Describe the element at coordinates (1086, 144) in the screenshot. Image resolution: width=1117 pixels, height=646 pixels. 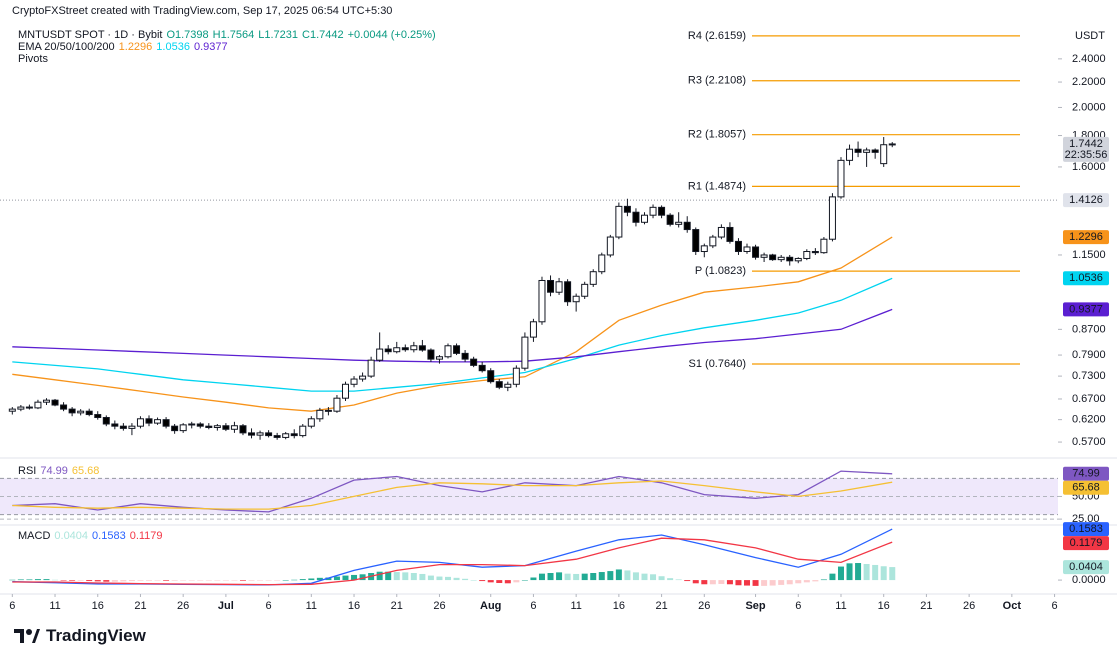
I see `price-badge-label: 1.7442` at that location.